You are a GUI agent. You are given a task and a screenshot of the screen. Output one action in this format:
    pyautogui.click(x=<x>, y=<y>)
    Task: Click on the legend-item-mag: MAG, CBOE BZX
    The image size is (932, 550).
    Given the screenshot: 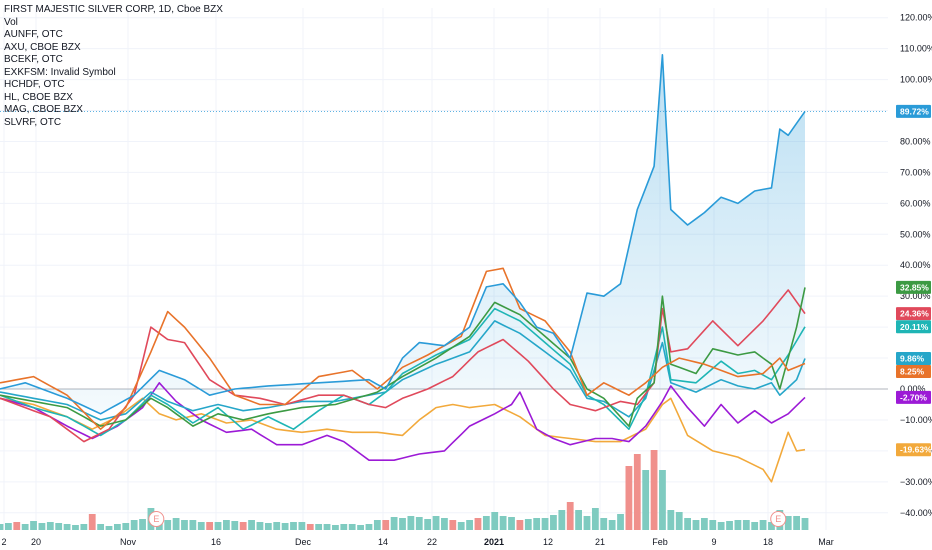 What is the action you would take?
    pyautogui.click(x=43, y=109)
    